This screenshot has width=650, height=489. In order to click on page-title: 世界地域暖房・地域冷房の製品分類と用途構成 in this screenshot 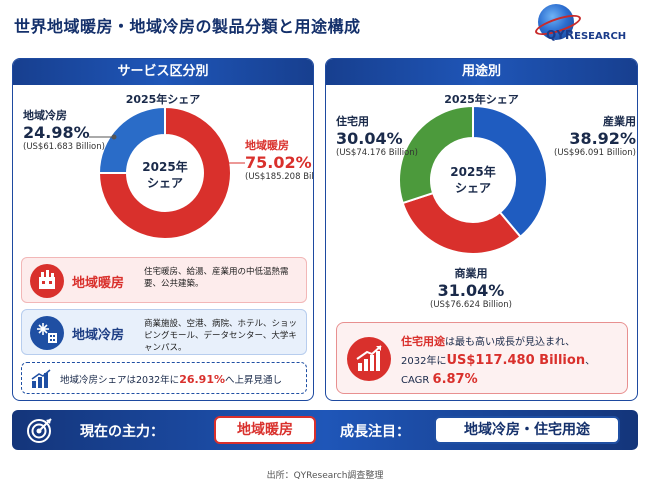, I will do `click(187, 26)`.